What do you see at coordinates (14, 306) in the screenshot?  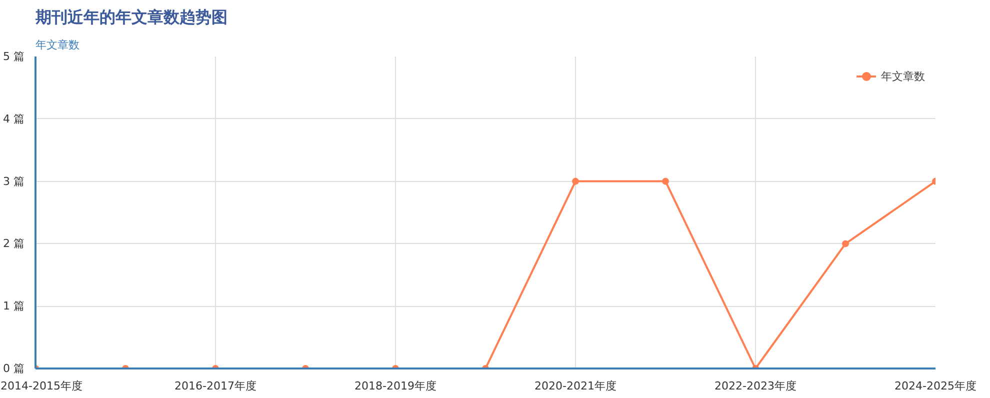 I see `y-tick-label: 1 篇` at bounding box center [14, 306].